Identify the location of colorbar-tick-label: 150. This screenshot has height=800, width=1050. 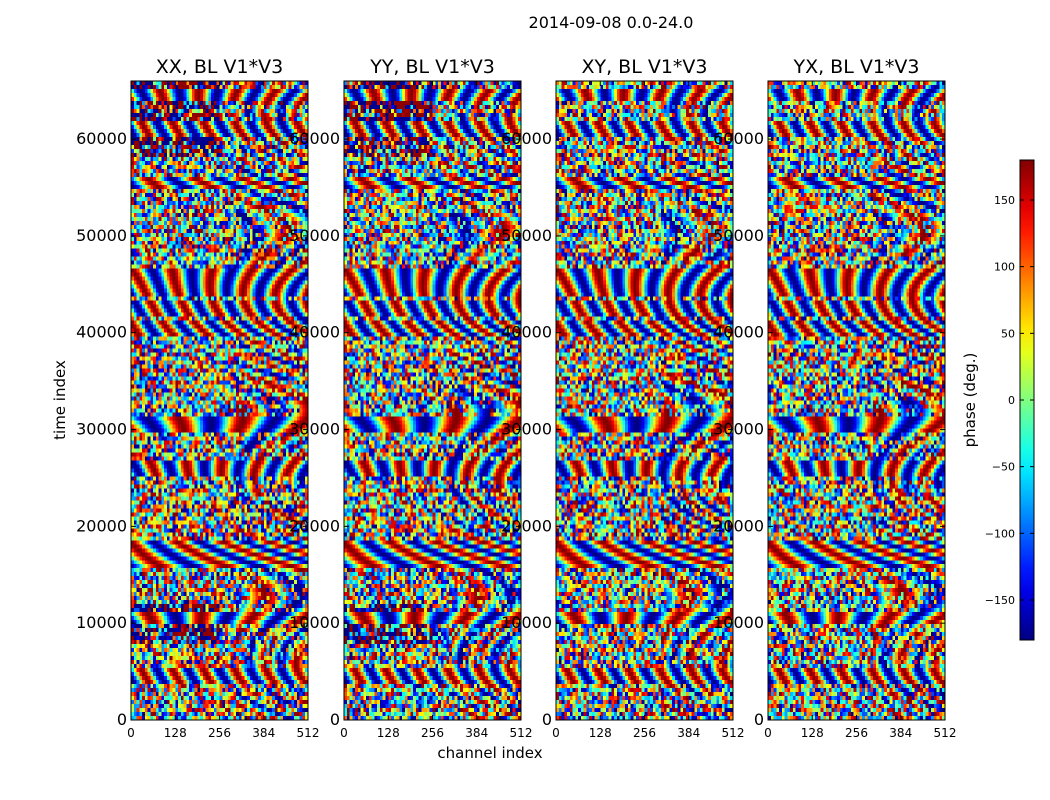
(1004, 200).